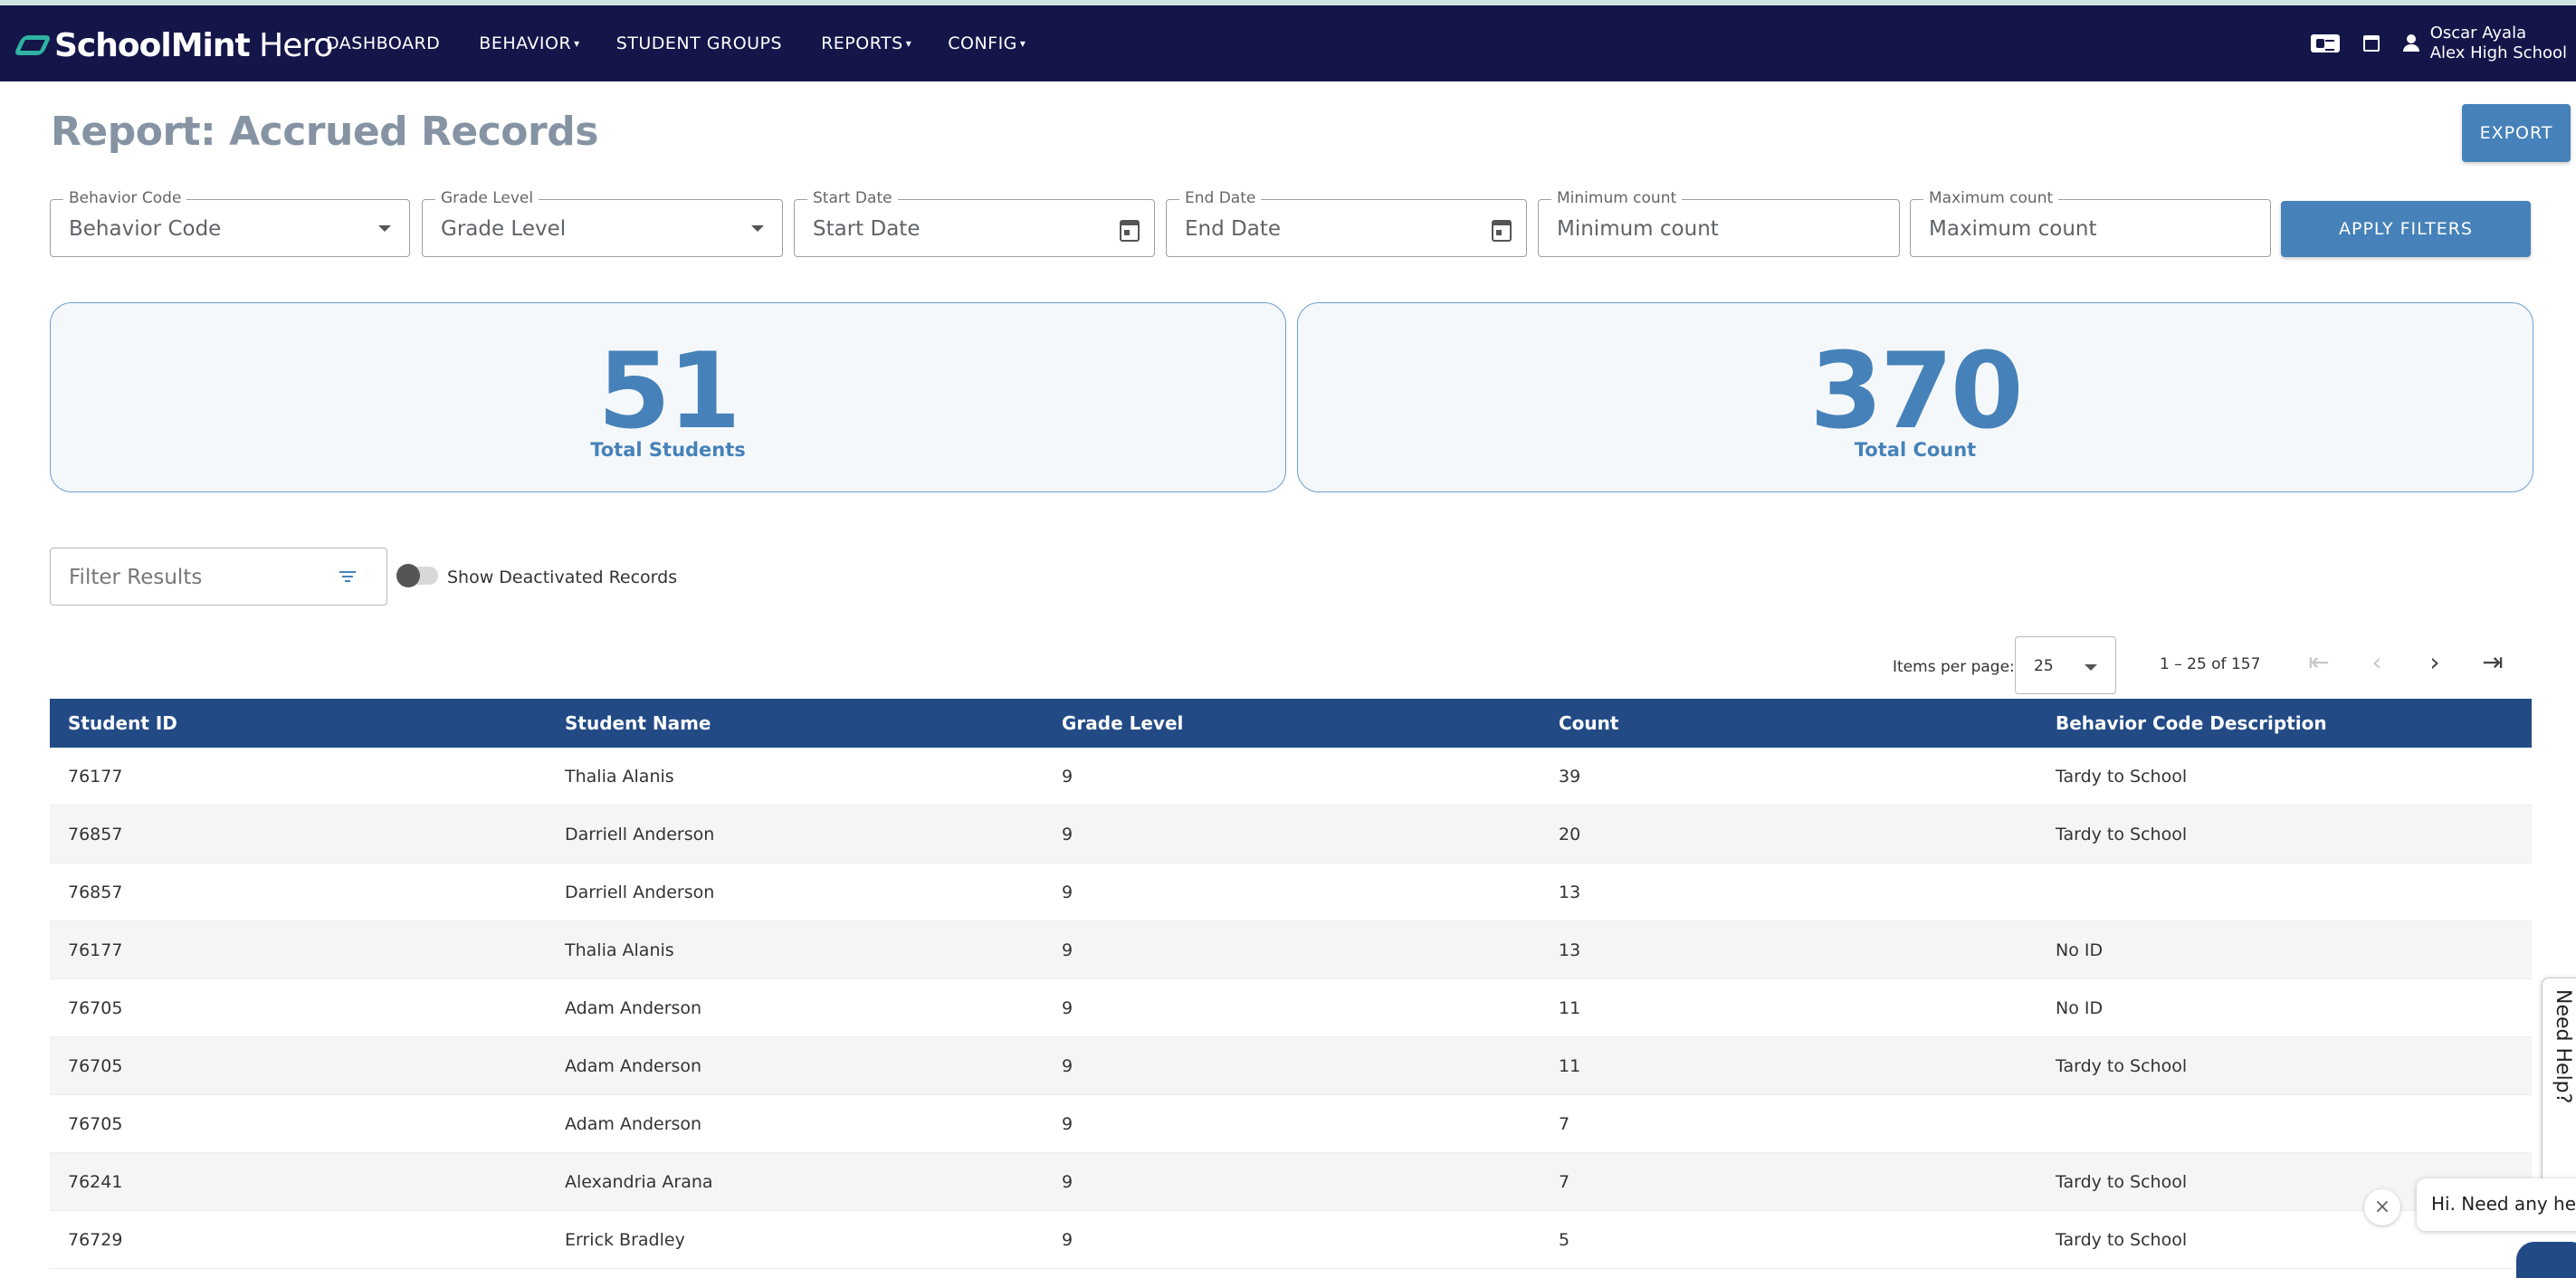 This screenshot has height=1278, width=2576. What do you see at coordinates (218, 577) in the screenshot?
I see `filter-results-input: Filter Results` at bounding box center [218, 577].